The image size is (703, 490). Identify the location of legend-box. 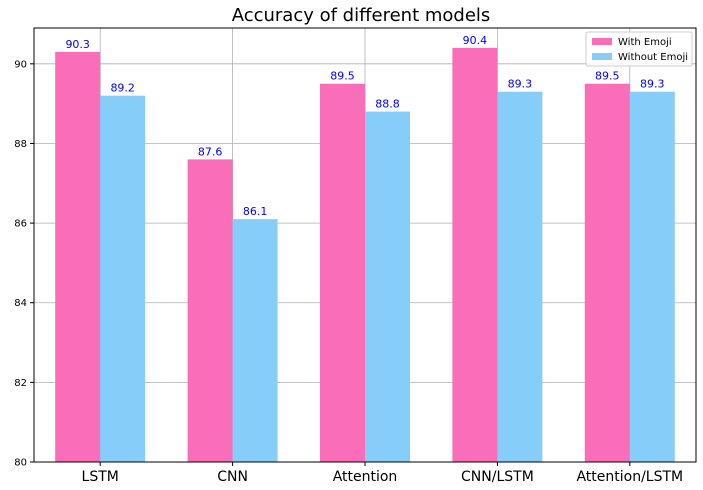
(639, 49).